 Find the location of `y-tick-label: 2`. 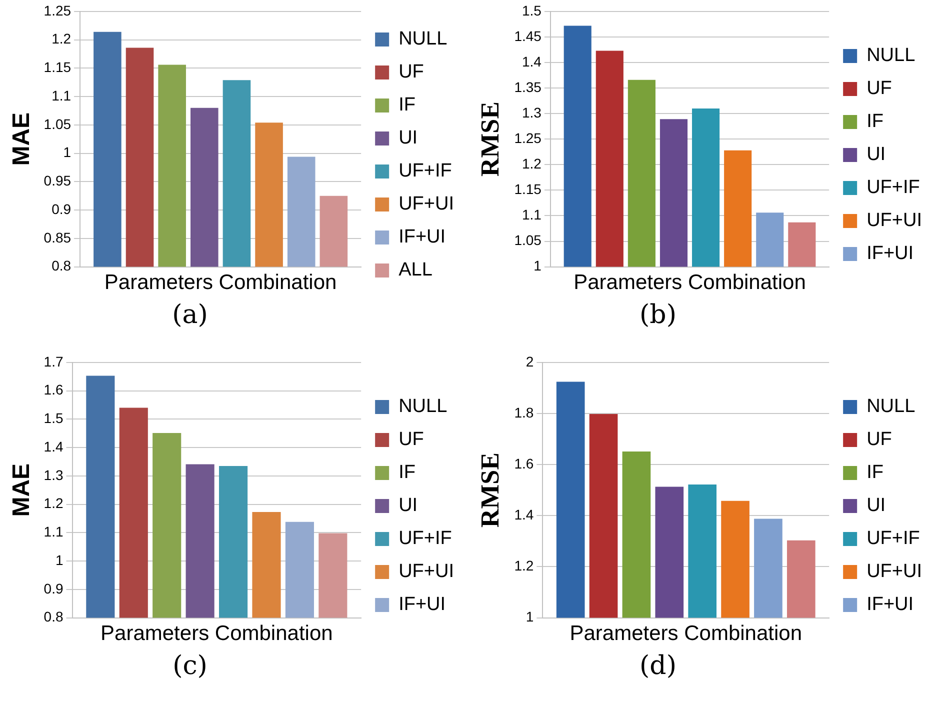

y-tick-label: 2 is located at coordinates (530, 361).